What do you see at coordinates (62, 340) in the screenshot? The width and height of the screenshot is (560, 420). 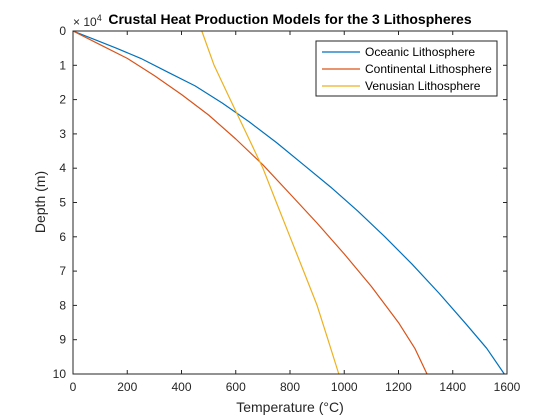 I see `y-tick-label: 9` at bounding box center [62, 340].